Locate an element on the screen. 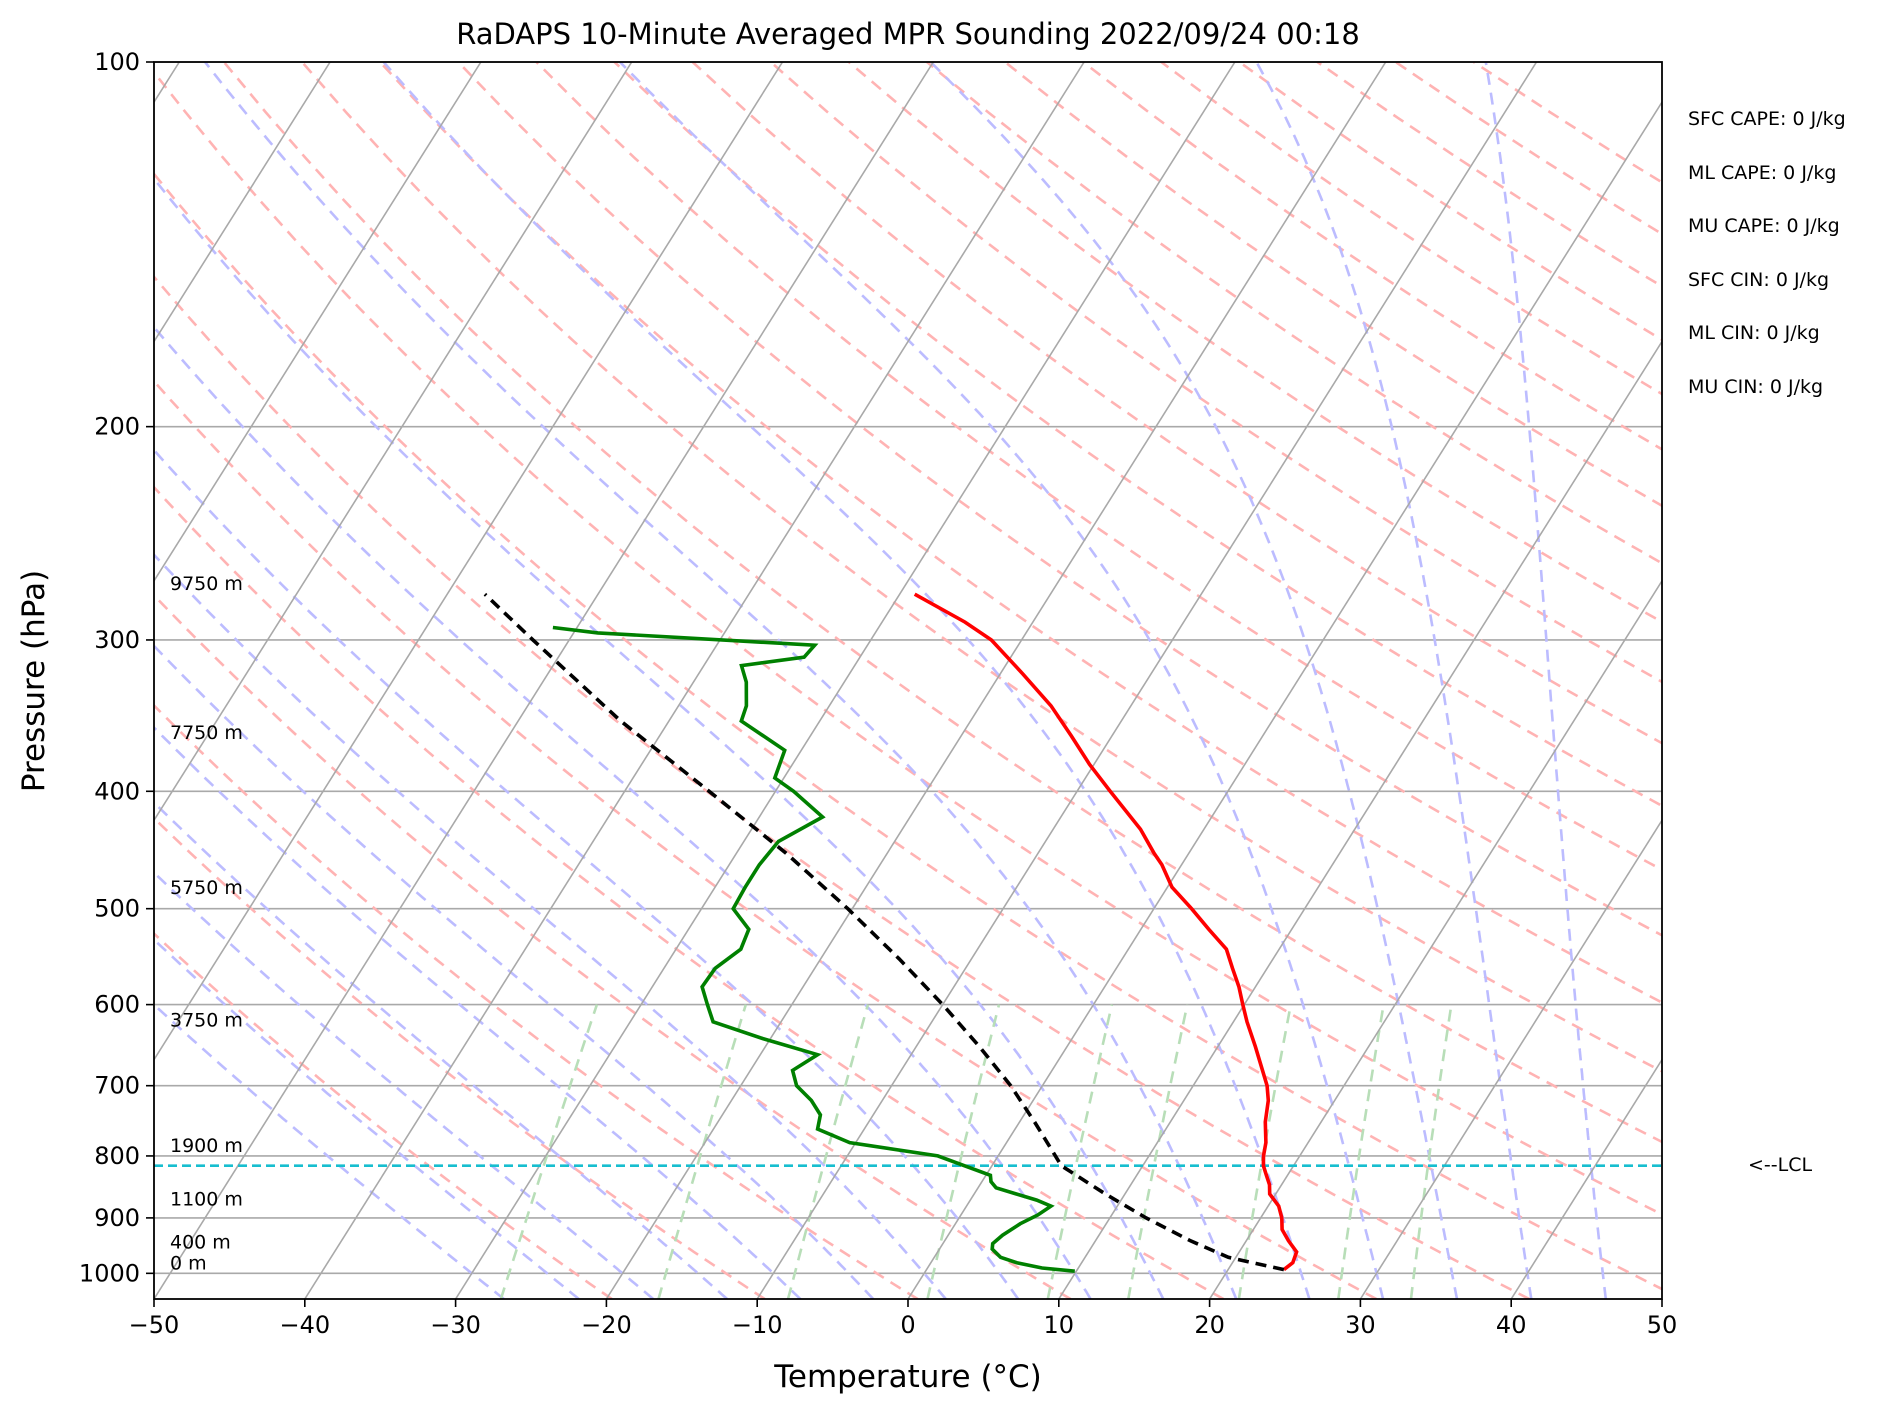 The width and height of the screenshot is (1882, 1410). height-label: 7750 m is located at coordinates (206, 733).